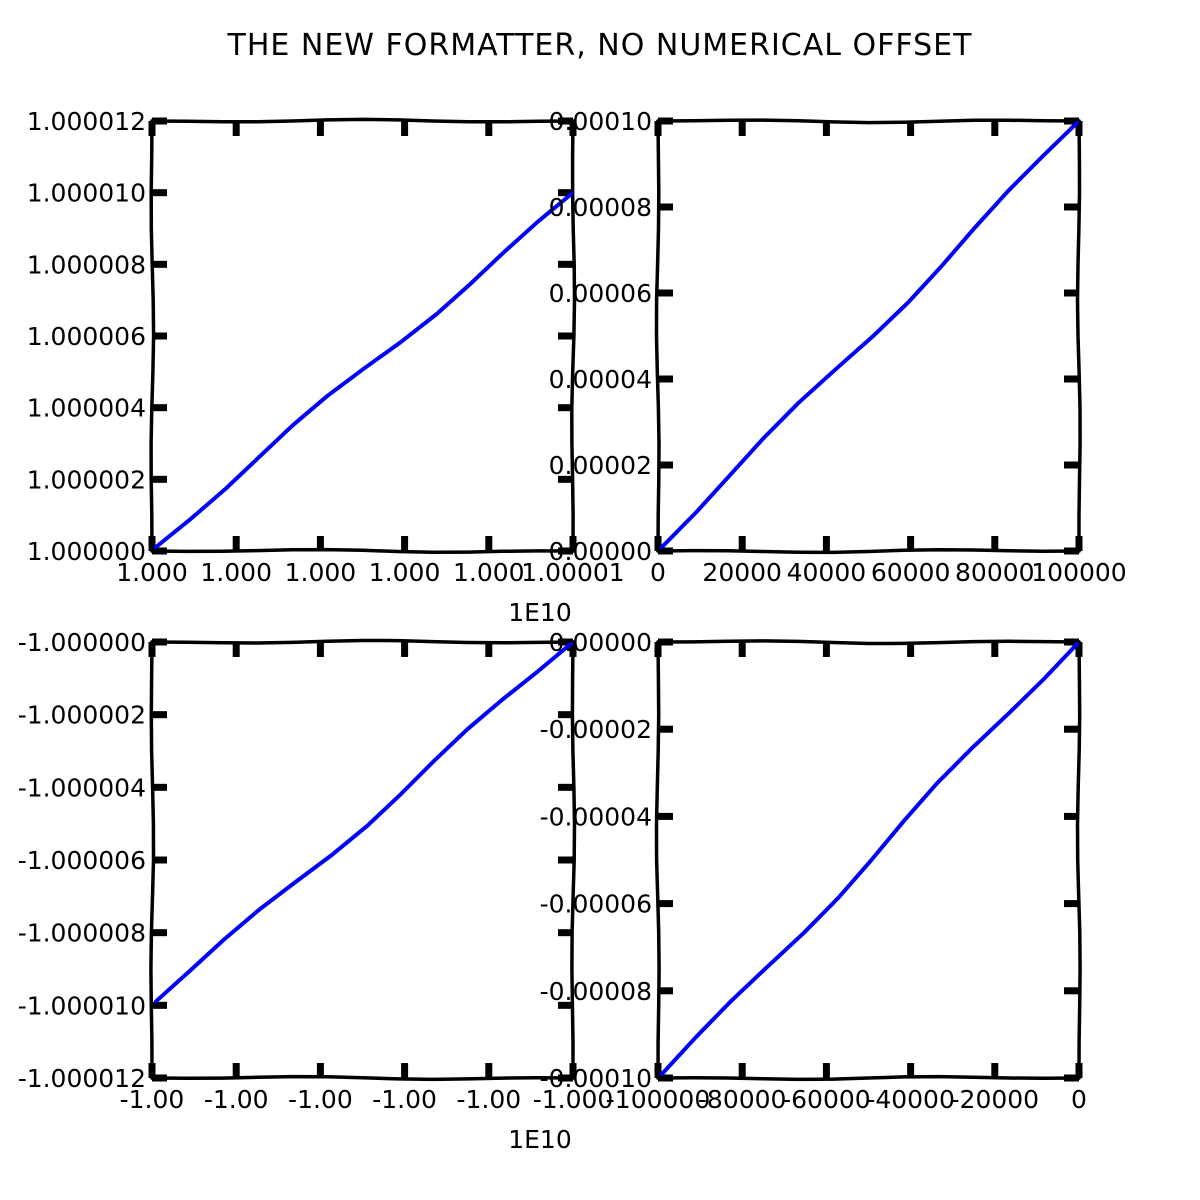  What do you see at coordinates (86, 336) in the screenshot?
I see `y-tick-label: 1.000006` at bounding box center [86, 336].